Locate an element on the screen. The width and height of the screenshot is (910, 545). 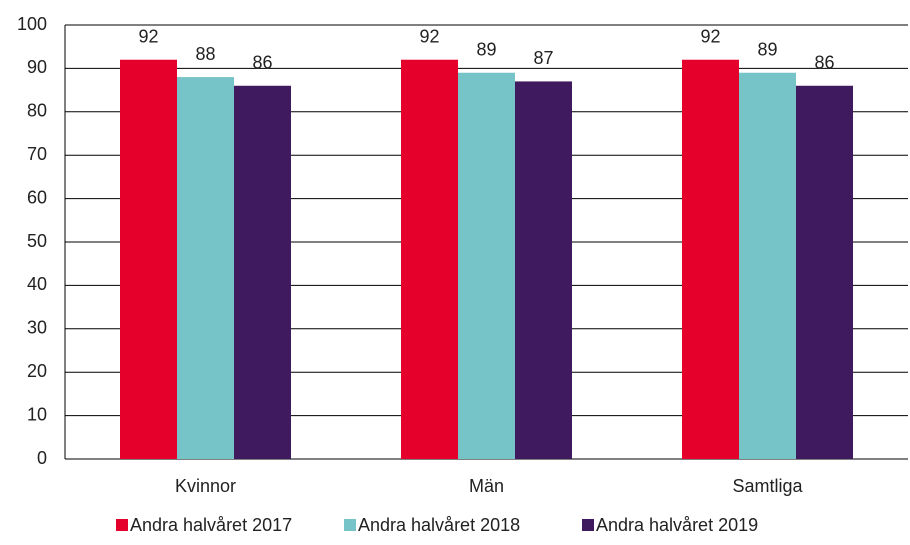
legend-label: Andra halvåret 2018 is located at coordinates (439, 525).